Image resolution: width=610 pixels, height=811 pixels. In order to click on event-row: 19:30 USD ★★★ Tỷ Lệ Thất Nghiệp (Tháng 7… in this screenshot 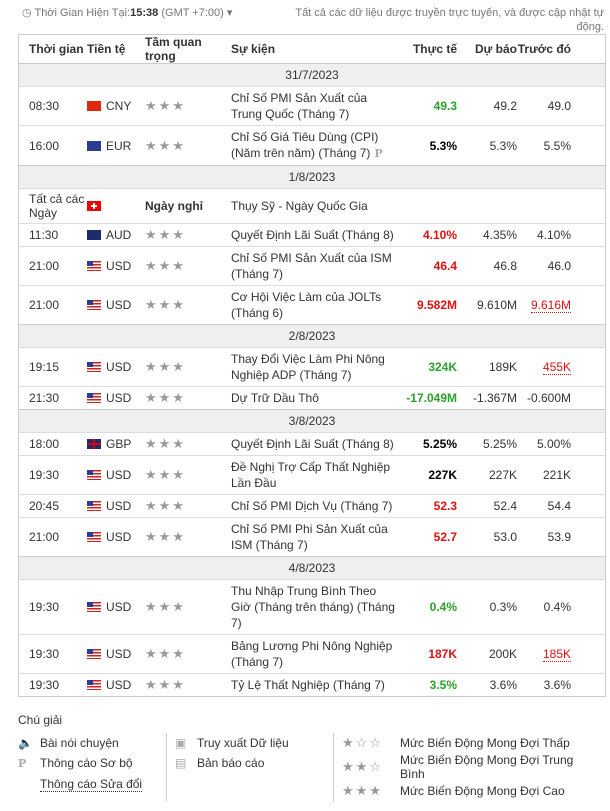, I will do `click(312, 685)`.